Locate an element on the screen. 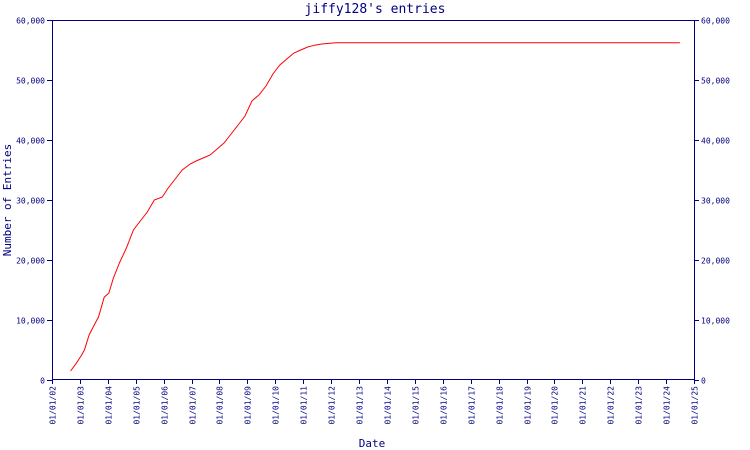 This screenshot has height=450, width=750. x-tick-label: 01/01/10 is located at coordinates (276, 405).